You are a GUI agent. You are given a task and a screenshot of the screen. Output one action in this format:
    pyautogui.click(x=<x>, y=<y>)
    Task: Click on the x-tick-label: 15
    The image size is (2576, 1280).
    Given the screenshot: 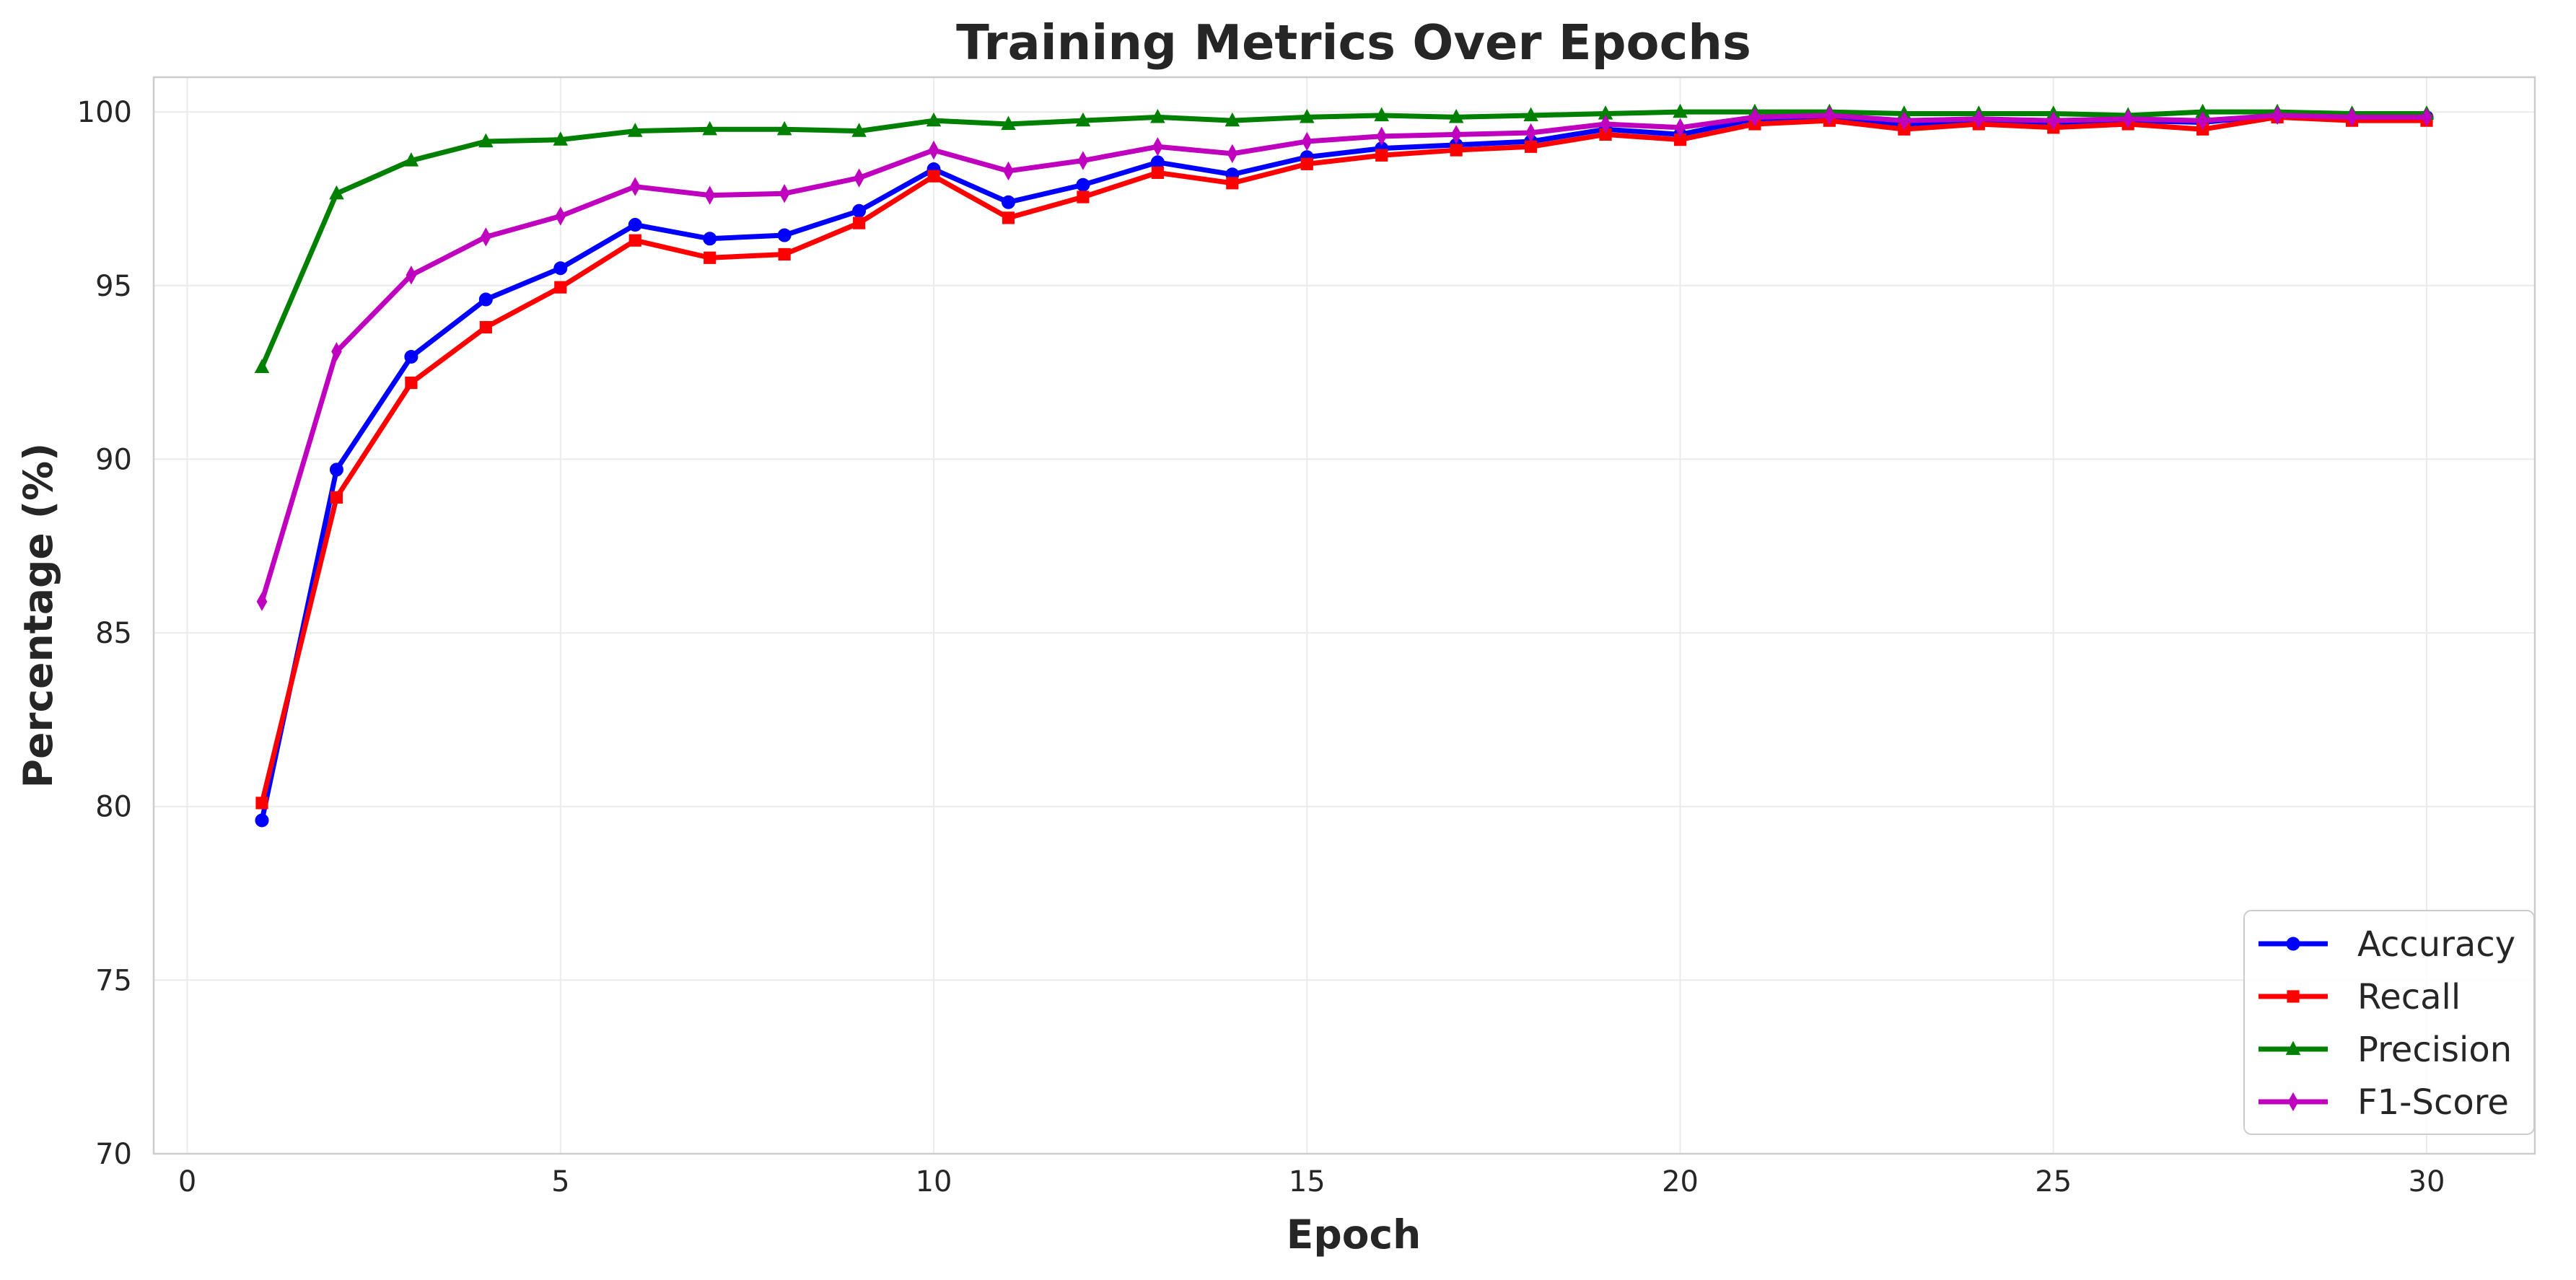 What is the action you would take?
    pyautogui.click(x=1307, y=1181)
    